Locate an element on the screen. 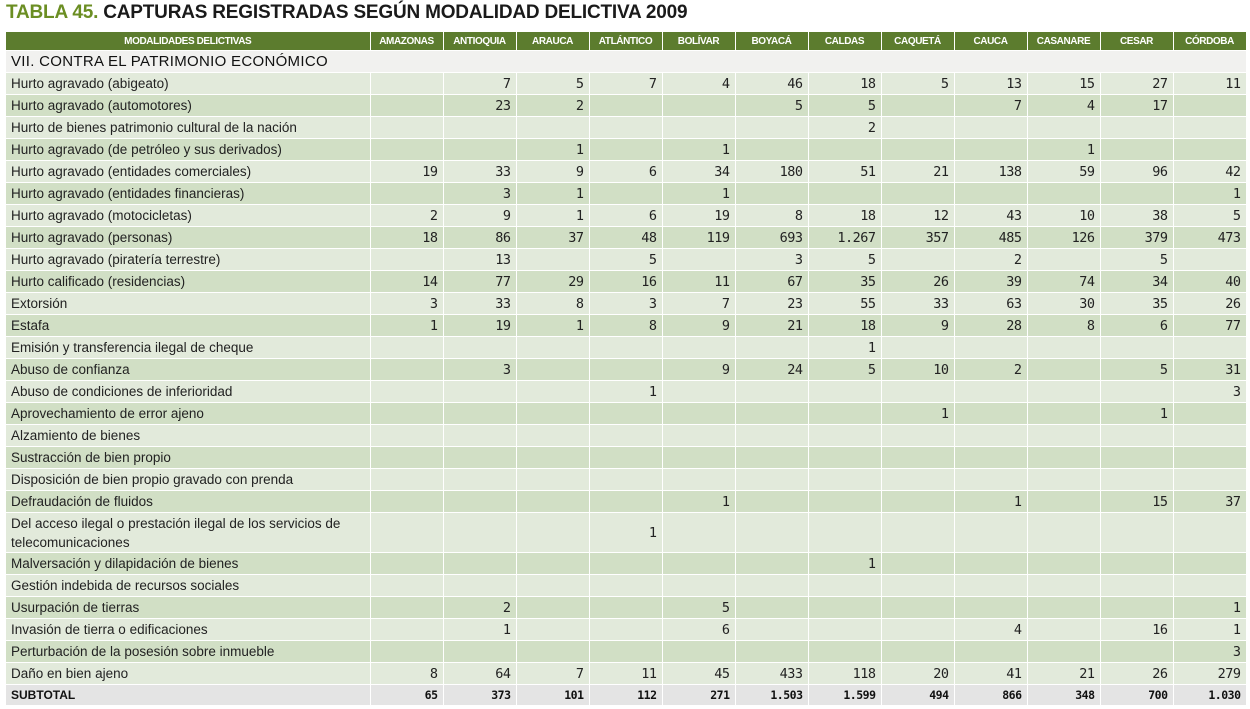 The width and height of the screenshot is (1250, 709). row-label: SUBTOTAL is located at coordinates (188, 695).